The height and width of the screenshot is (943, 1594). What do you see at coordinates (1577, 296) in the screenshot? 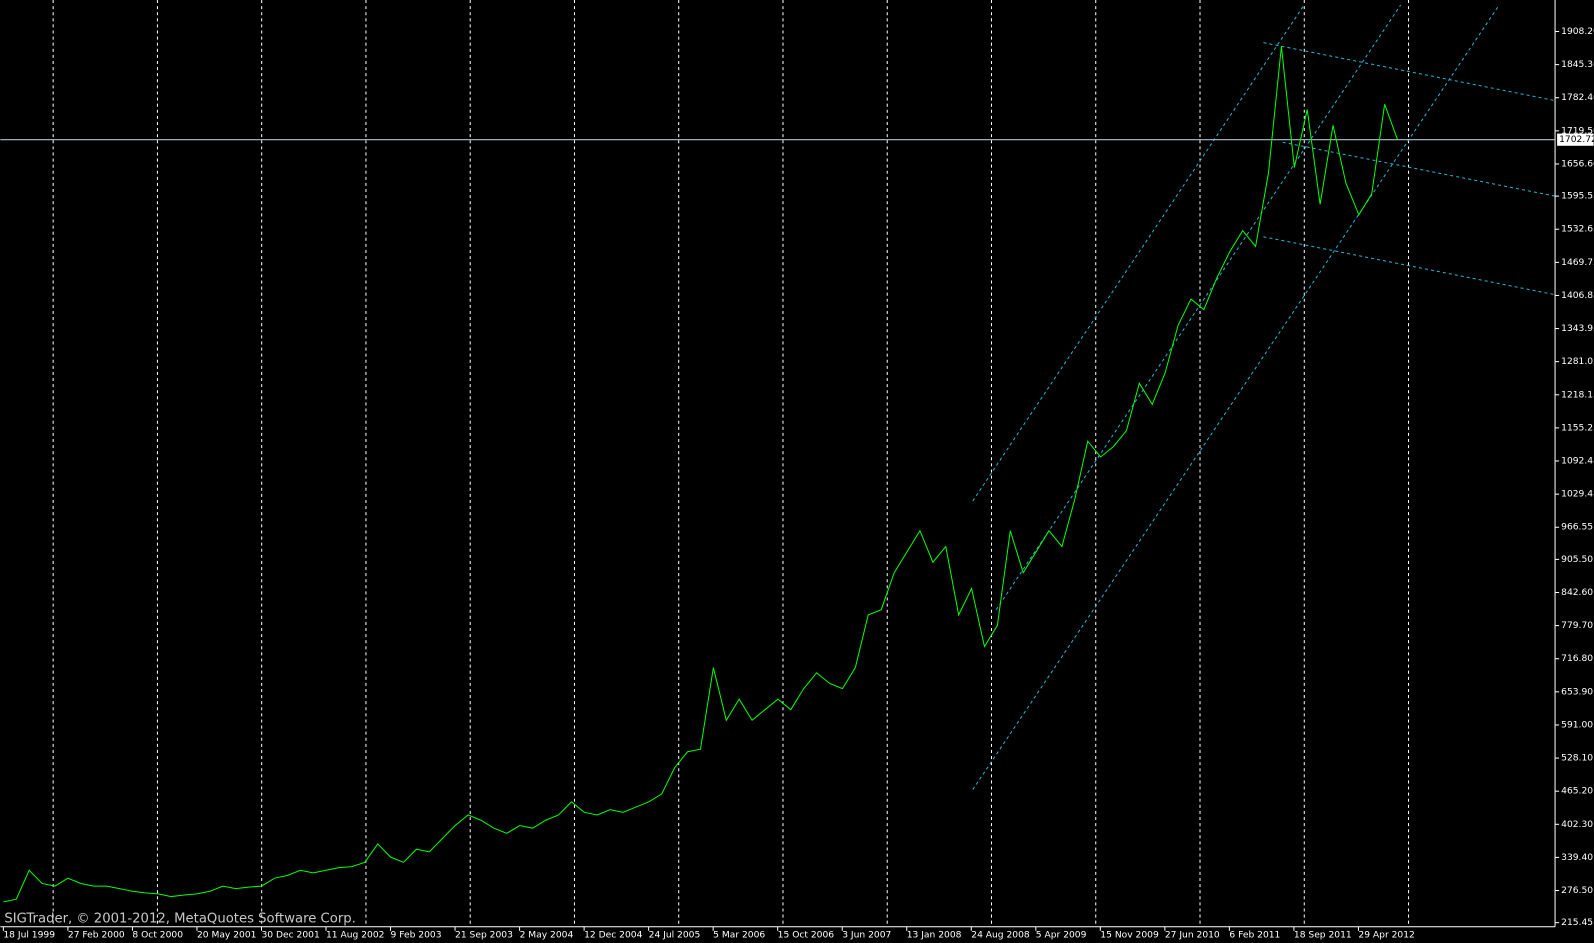
I see `y-tick-label: 1406.85` at bounding box center [1577, 296].